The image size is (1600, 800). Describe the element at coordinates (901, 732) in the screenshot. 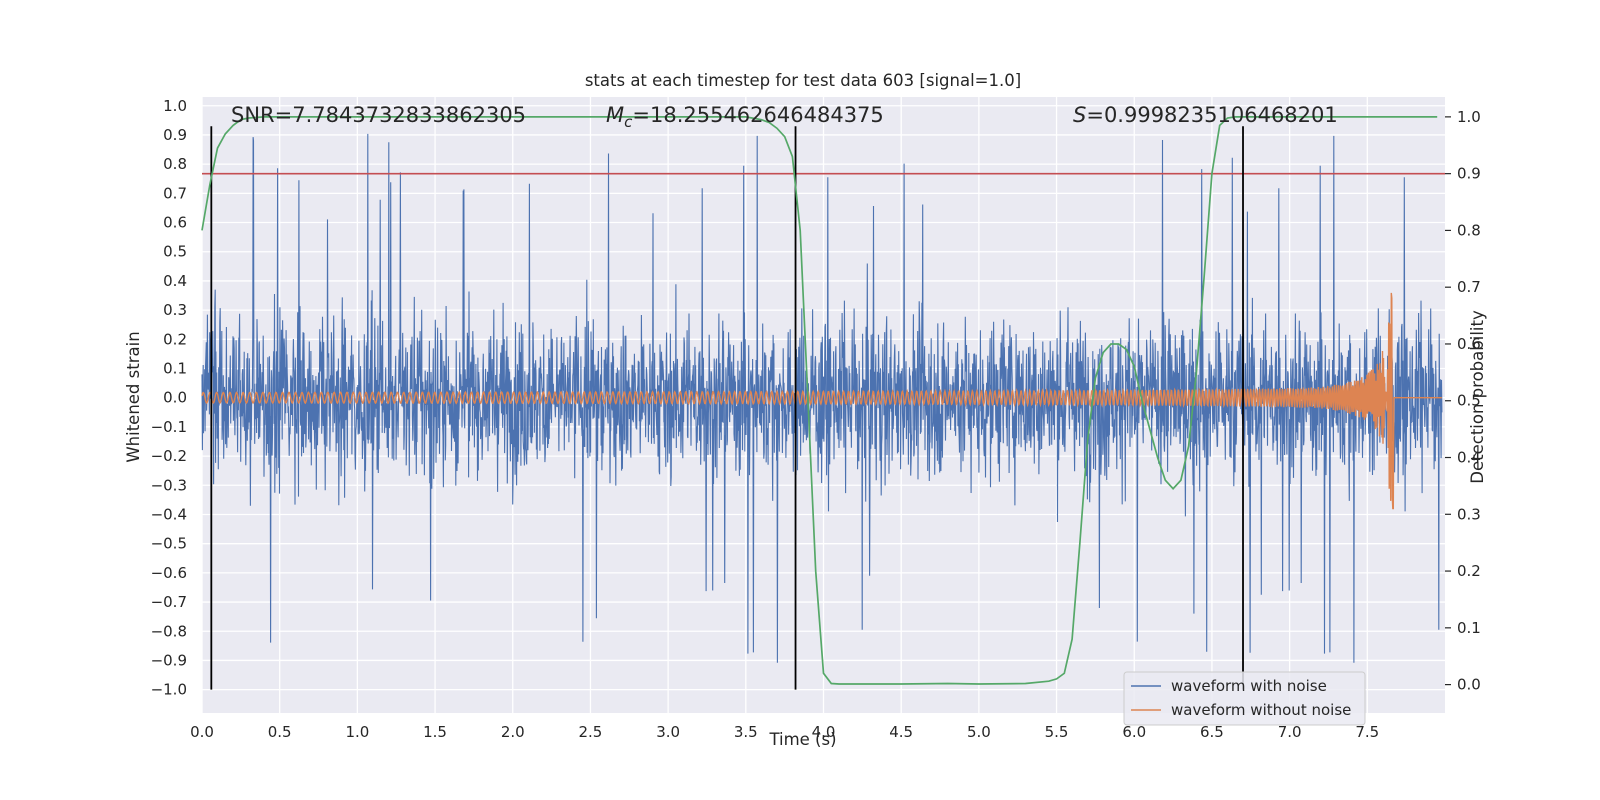

I see `x-tick-label: 4.5` at that location.